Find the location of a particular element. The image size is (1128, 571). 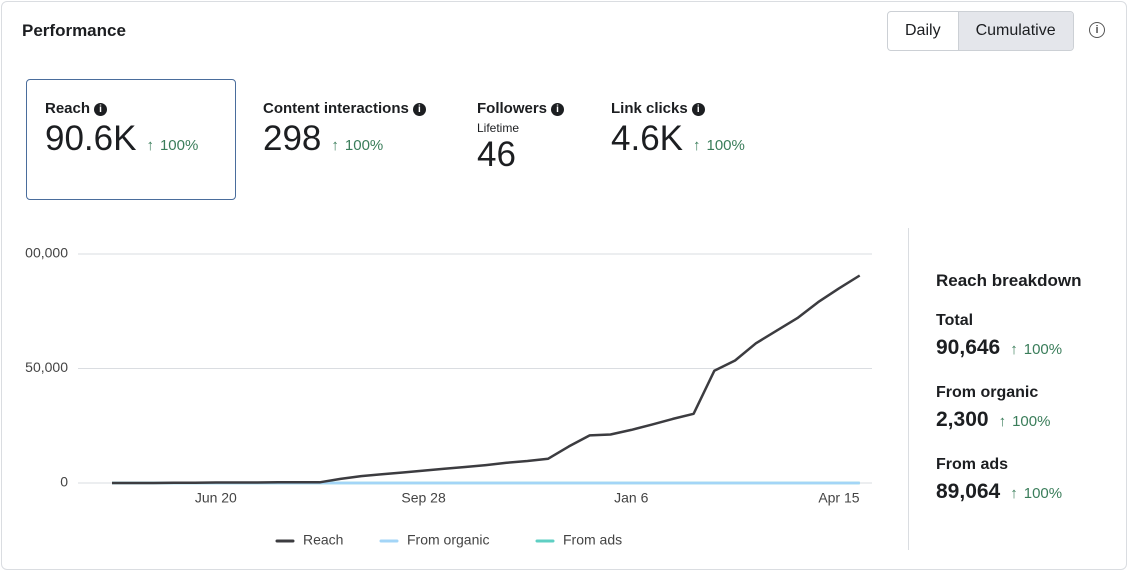

y-tick-label: 50,000 is located at coordinates (46, 367).